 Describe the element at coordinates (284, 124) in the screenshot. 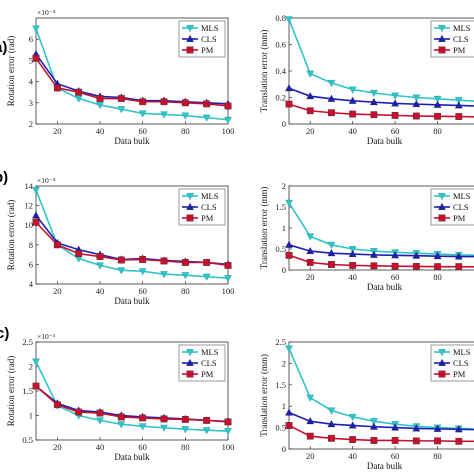

I see `y-tick-label: 0` at that location.